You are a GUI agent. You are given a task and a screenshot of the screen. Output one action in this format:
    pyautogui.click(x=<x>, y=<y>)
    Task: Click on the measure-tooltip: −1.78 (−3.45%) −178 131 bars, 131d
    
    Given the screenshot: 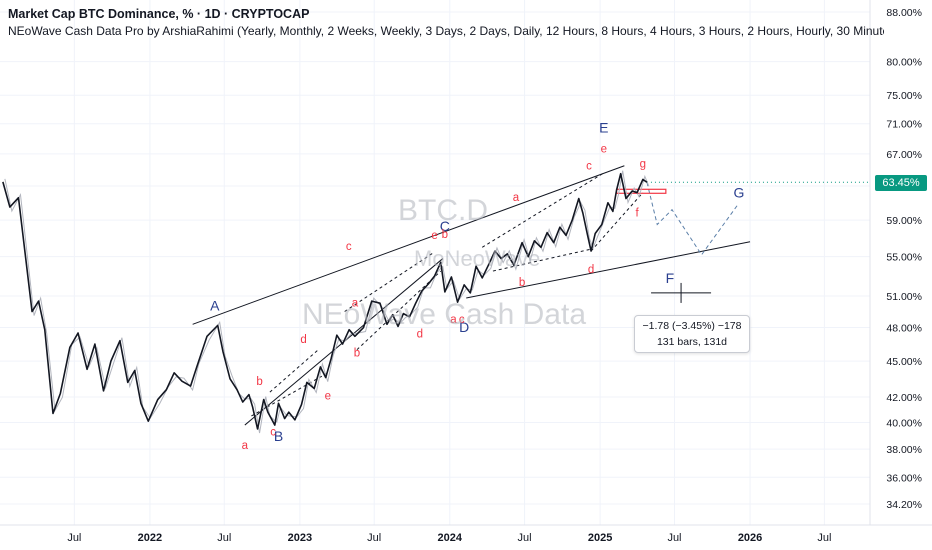 What is the action you would take?
    pyautogui.click(x=692, y=334)
    